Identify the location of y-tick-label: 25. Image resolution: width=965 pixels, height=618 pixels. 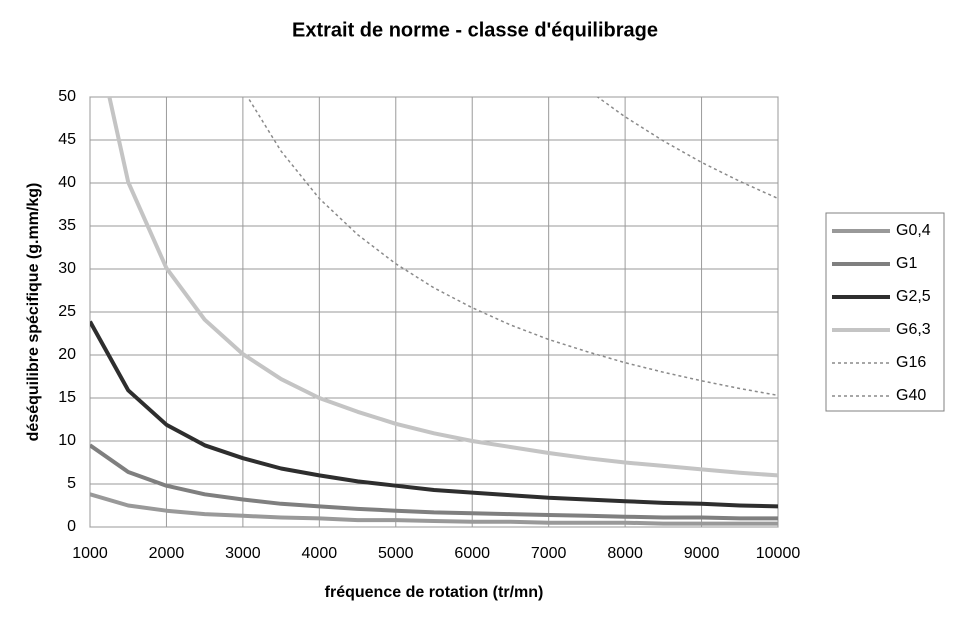
(67, 311).